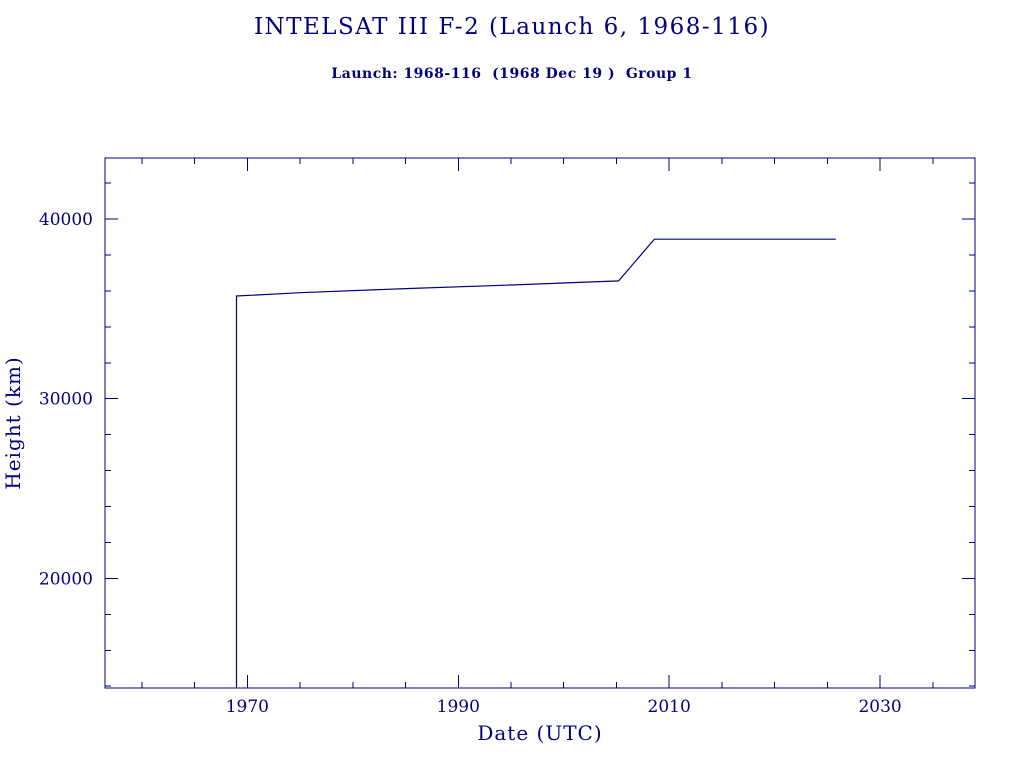 This screenshot has height=768, width=1024. Describe the element at coordinates (879, 707) in the screenshot. I see `x-tick-label: 2030` at that location.